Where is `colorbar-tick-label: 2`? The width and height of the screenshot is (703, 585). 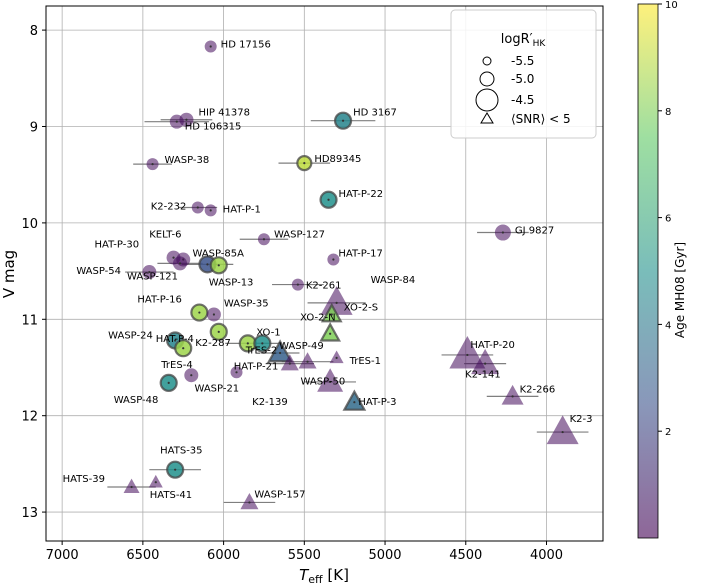
colorbar-tick-label: 2 is located at coordinates (668, 432).